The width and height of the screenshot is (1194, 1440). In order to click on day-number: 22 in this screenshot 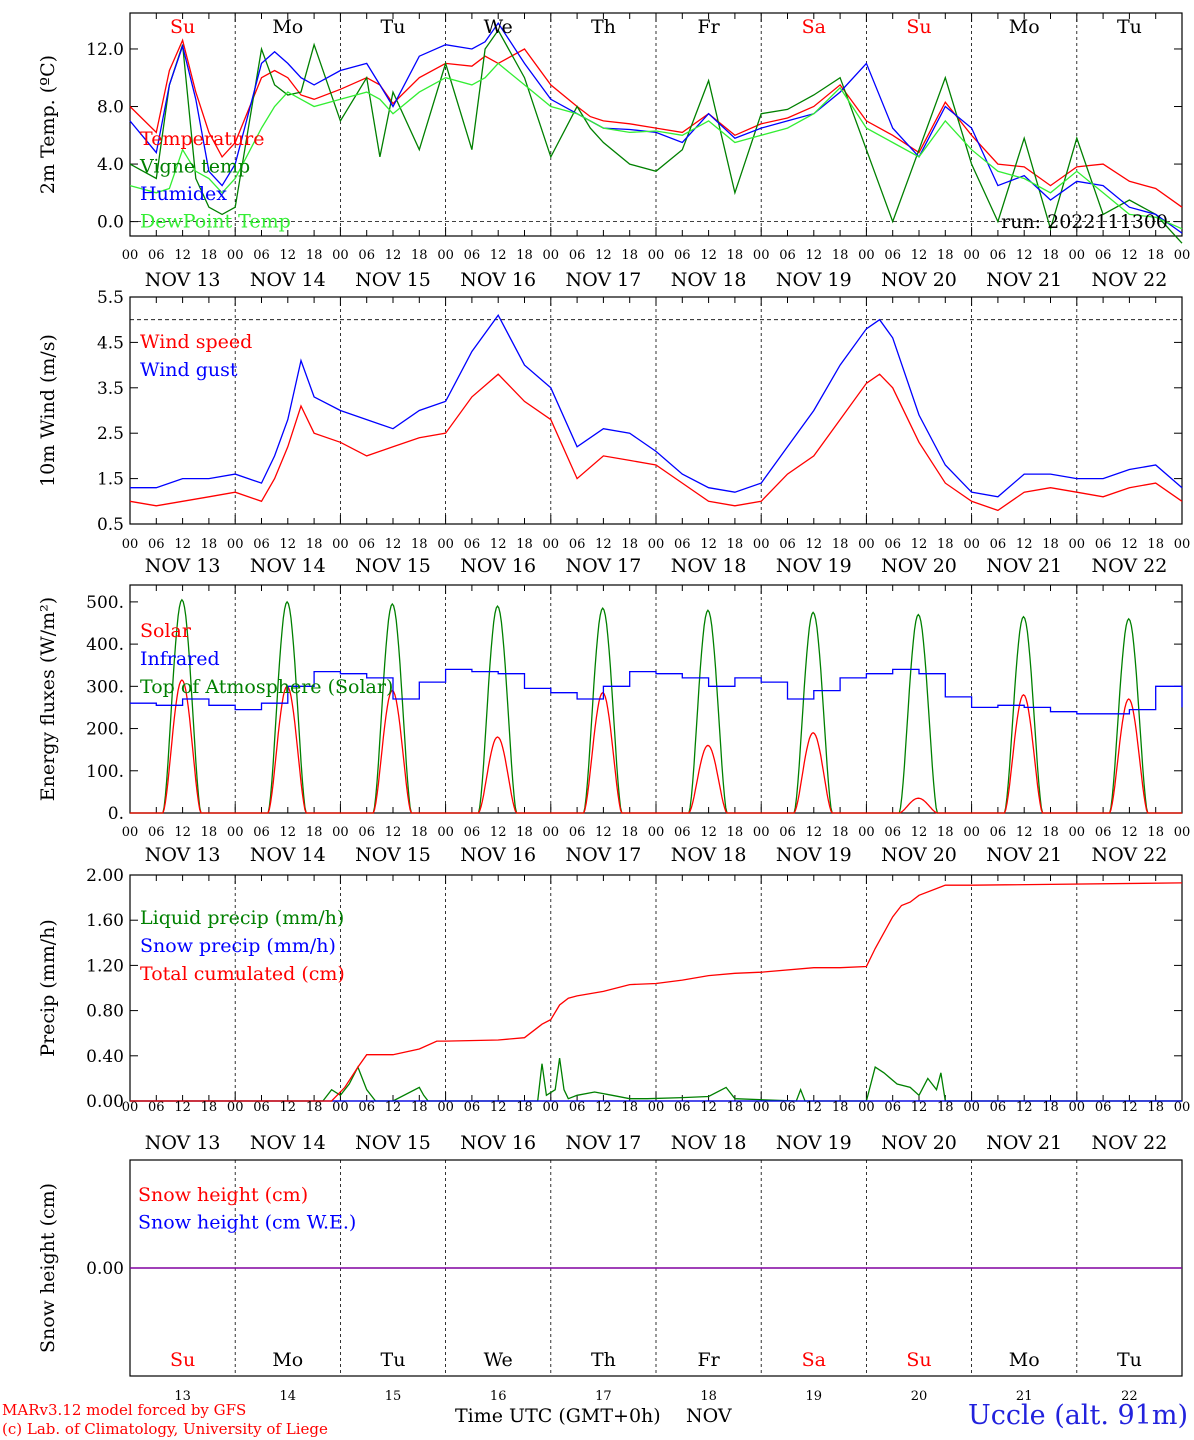, I will do `click(1129, 1396)`.